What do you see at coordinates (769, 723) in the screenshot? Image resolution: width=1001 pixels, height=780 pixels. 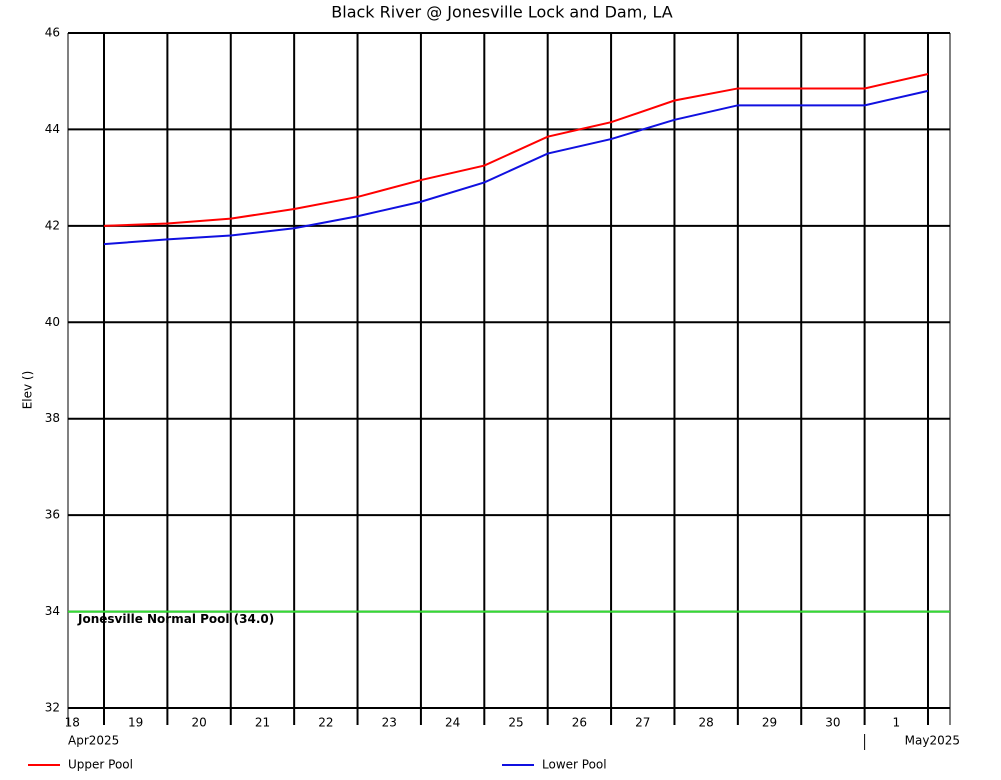 I see `x-tick-label: 29` at bounding box center [769, 723].